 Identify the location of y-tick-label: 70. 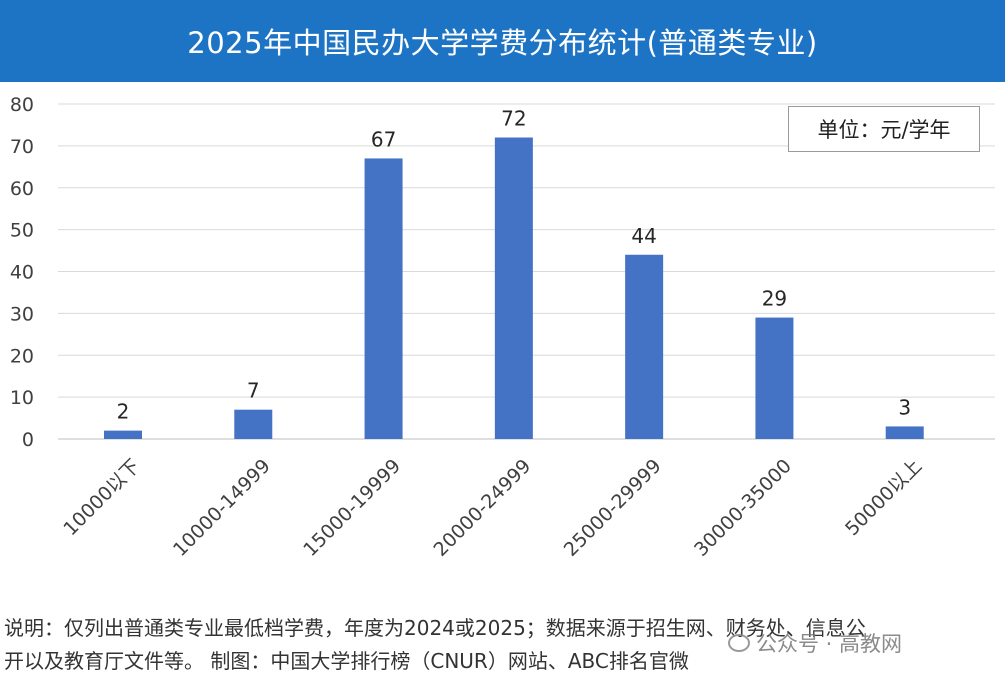
(22, 147).